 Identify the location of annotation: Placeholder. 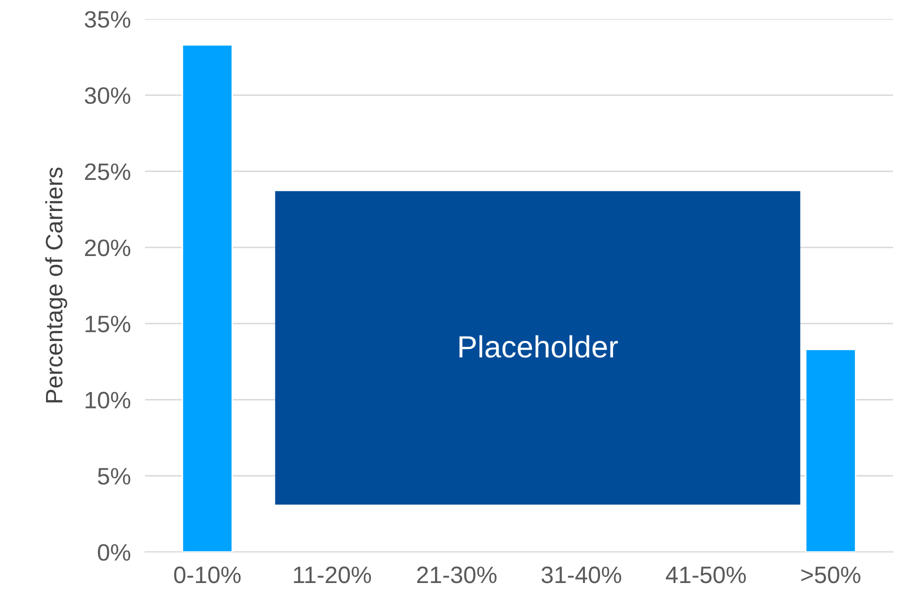
(539, 346).